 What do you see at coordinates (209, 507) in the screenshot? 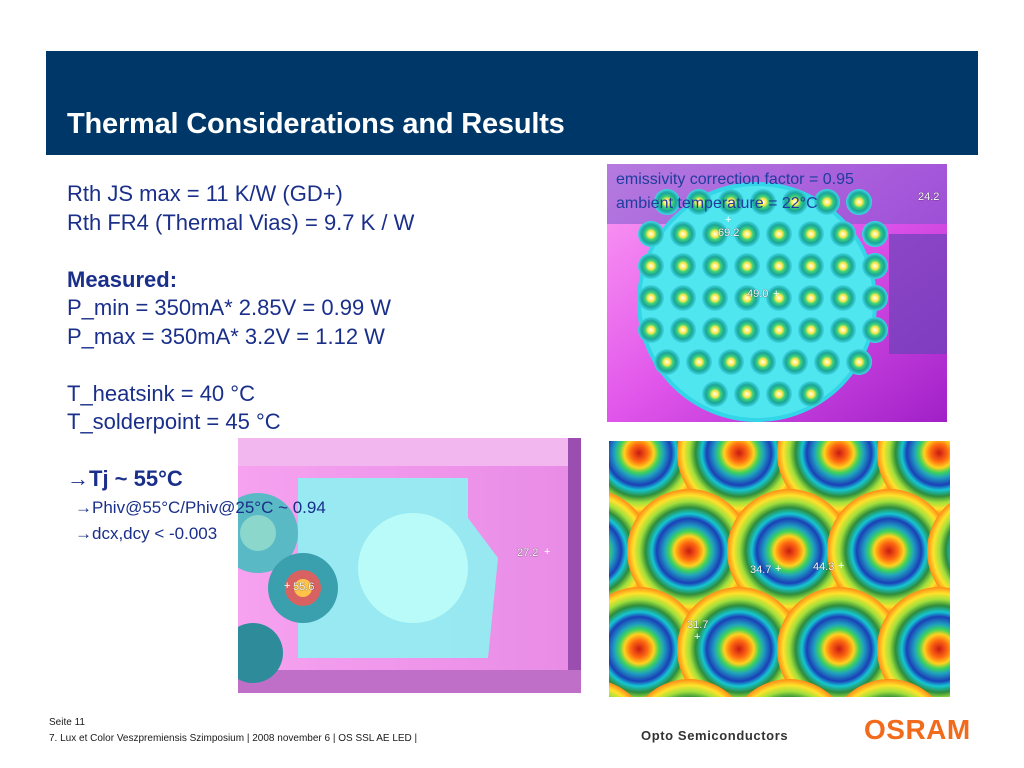
I see `phiv-text: Phiv@55°C/Phiv@25°C ~ 0.94` at bounding box center [209, 507].